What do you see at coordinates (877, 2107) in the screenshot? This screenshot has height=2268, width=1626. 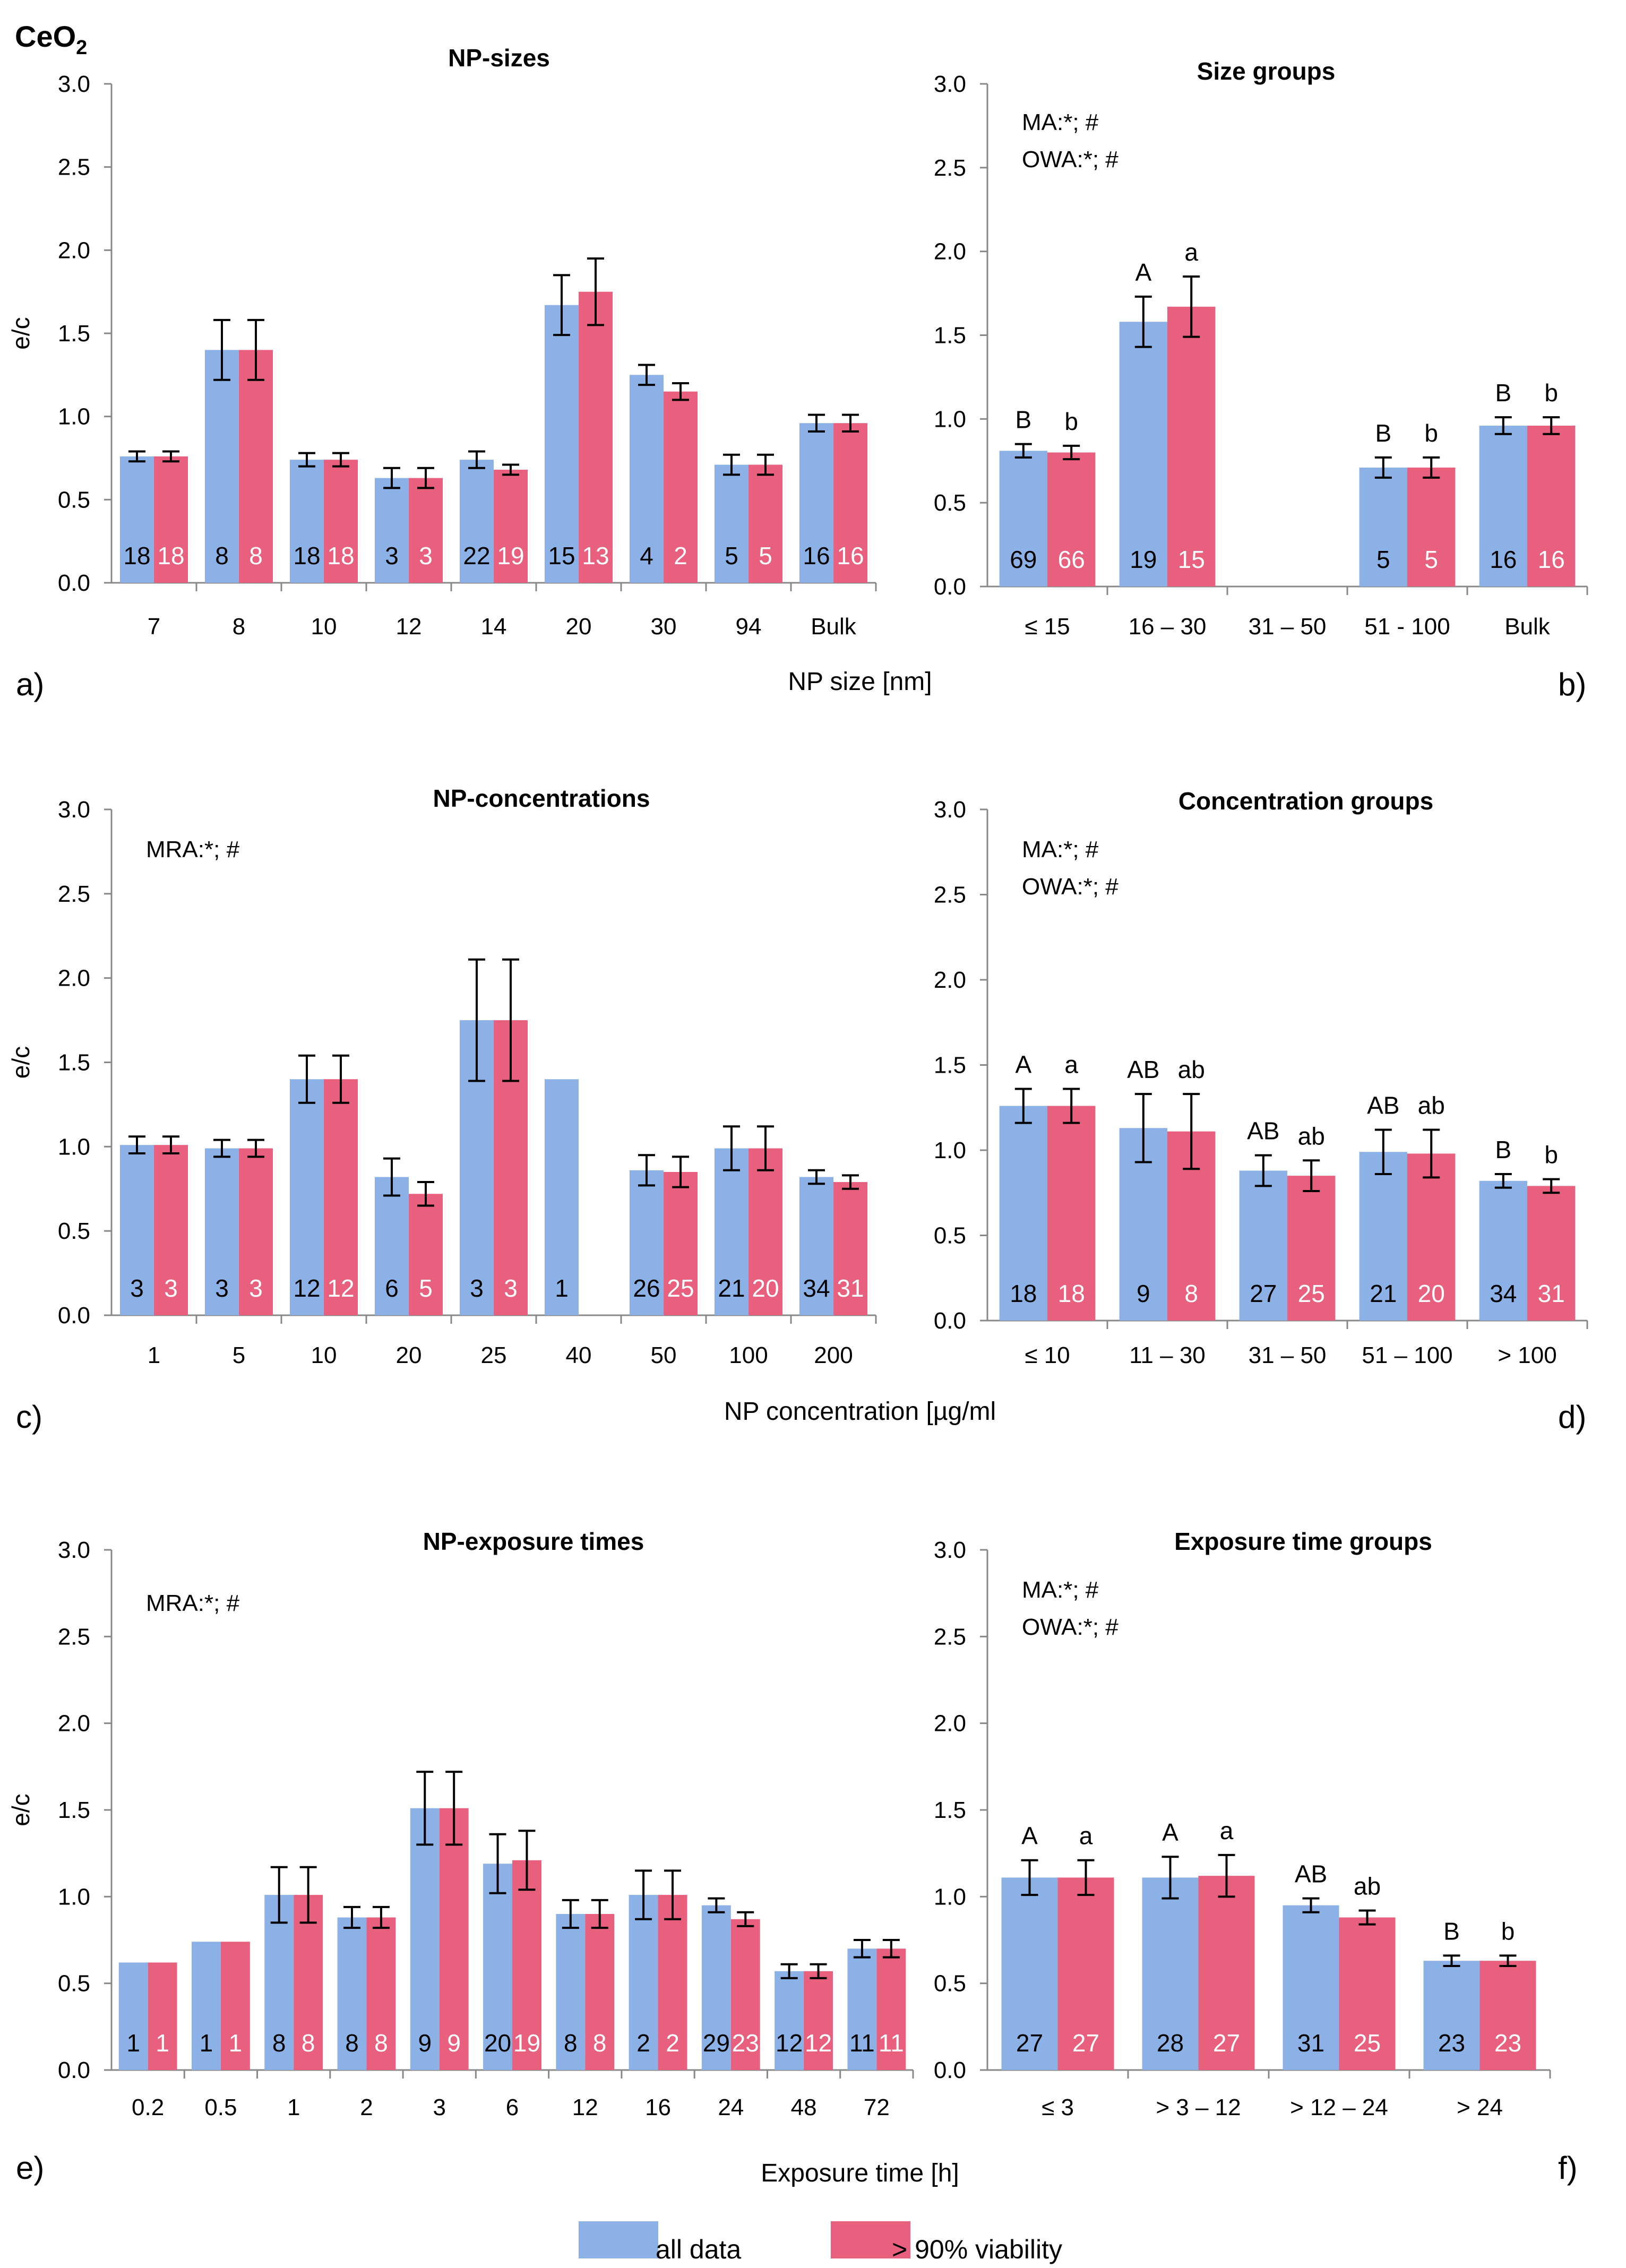 I see `x-tick-label: 72` at bounding box center [877, 2107].